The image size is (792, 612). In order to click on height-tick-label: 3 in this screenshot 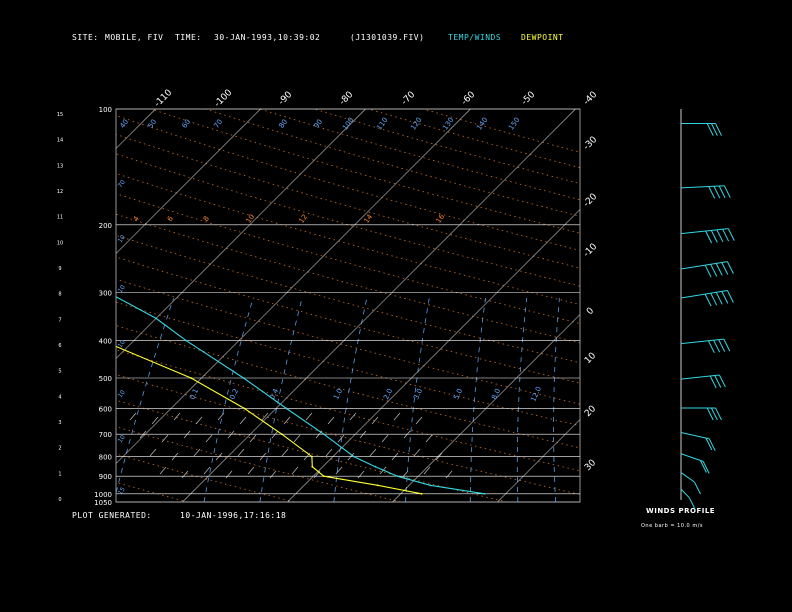, I will do `click(59, 423)`.